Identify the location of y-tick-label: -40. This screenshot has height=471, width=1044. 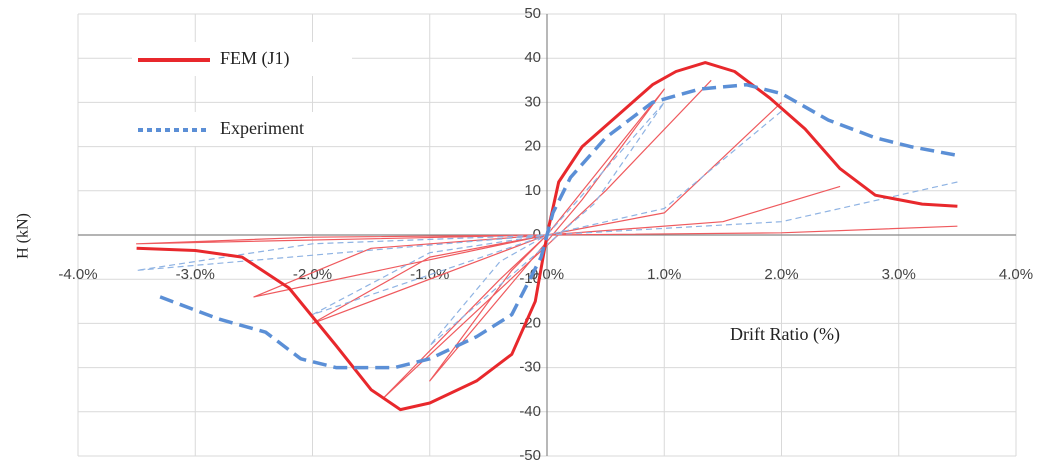
(530, 411).